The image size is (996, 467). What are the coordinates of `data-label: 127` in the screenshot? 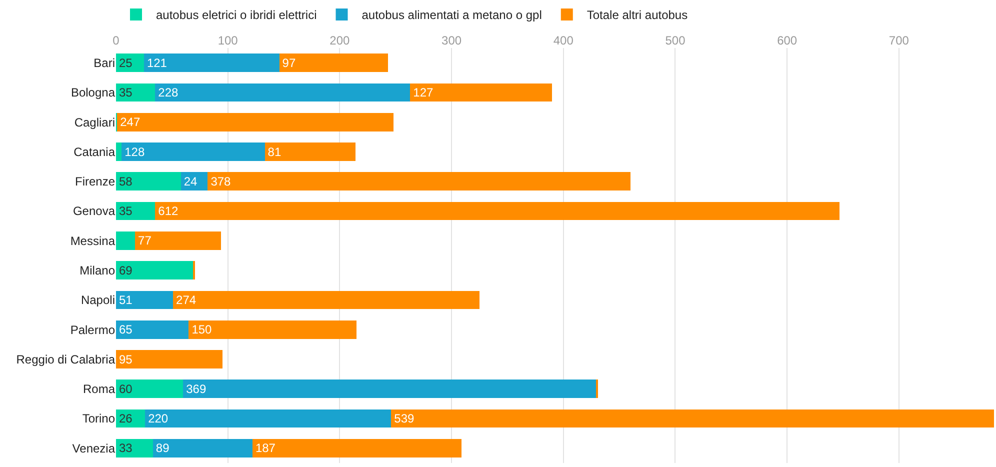 It's located at (423, 92).